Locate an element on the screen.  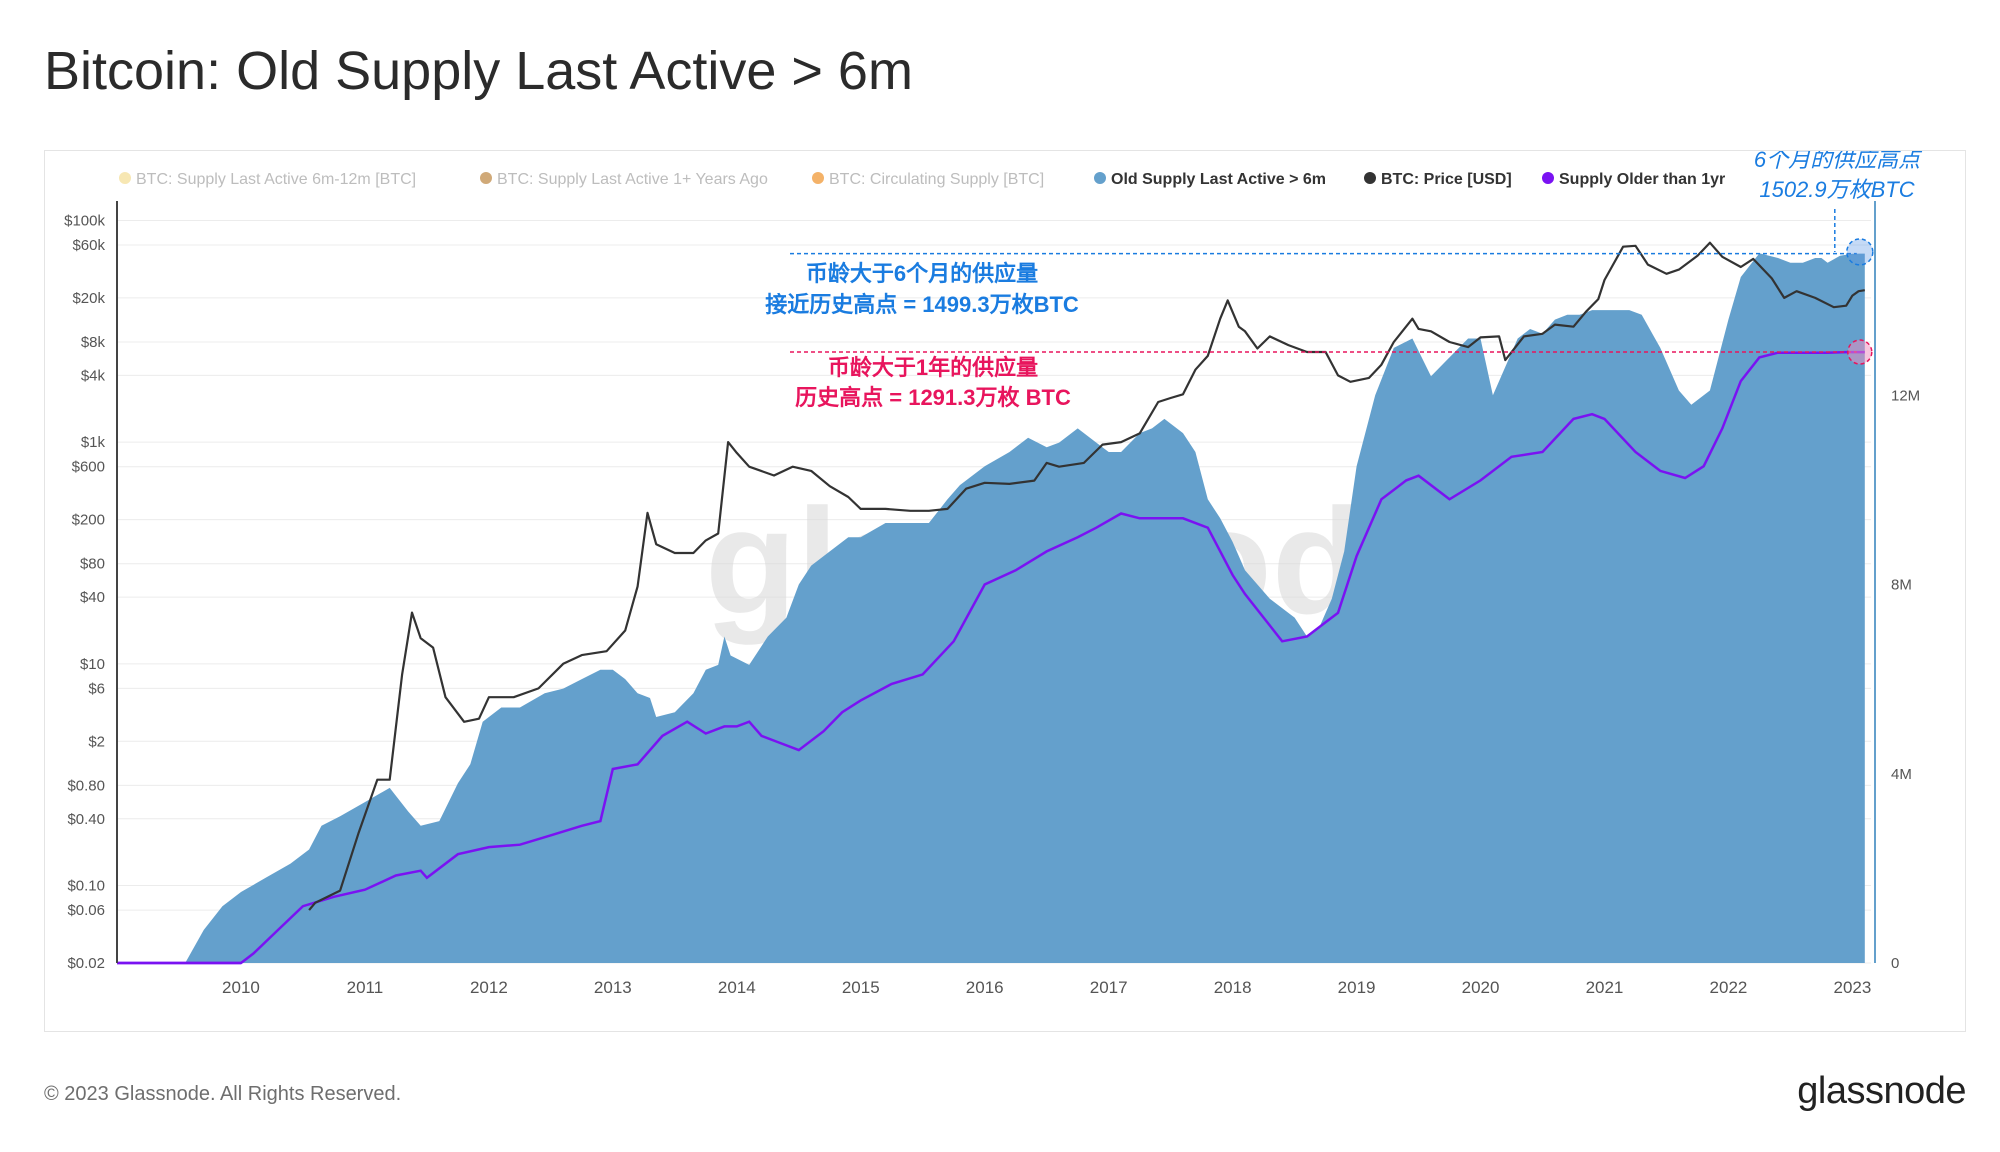
x-tick-label: 2015 is located at coordinates (861, 987).